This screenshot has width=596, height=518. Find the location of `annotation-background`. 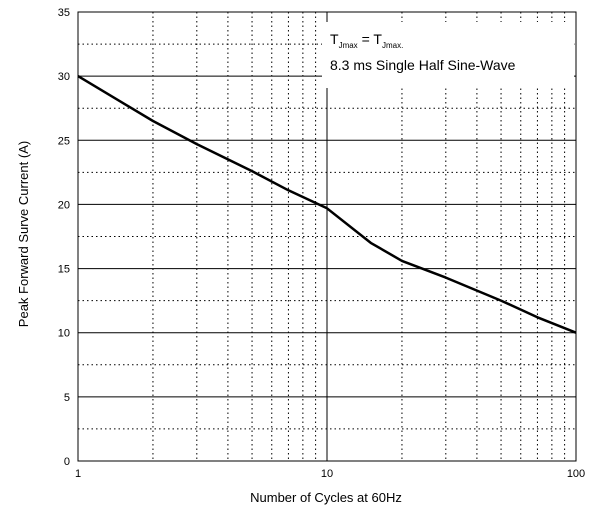

annotation-background is located at coordinates (448, 55).